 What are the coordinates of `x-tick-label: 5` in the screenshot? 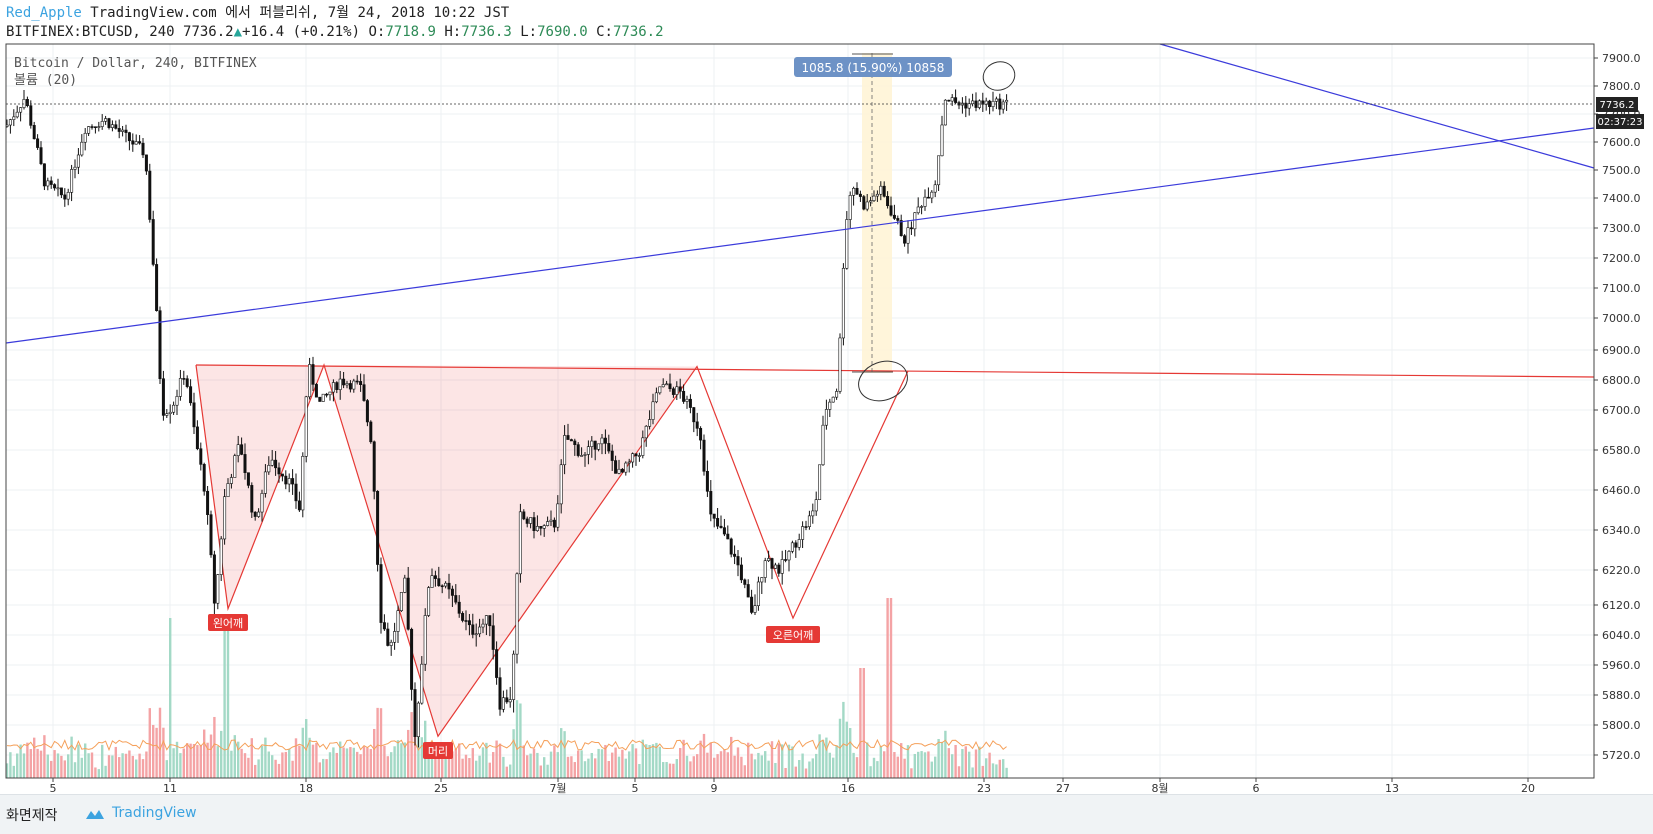 It's located at (53, 788).